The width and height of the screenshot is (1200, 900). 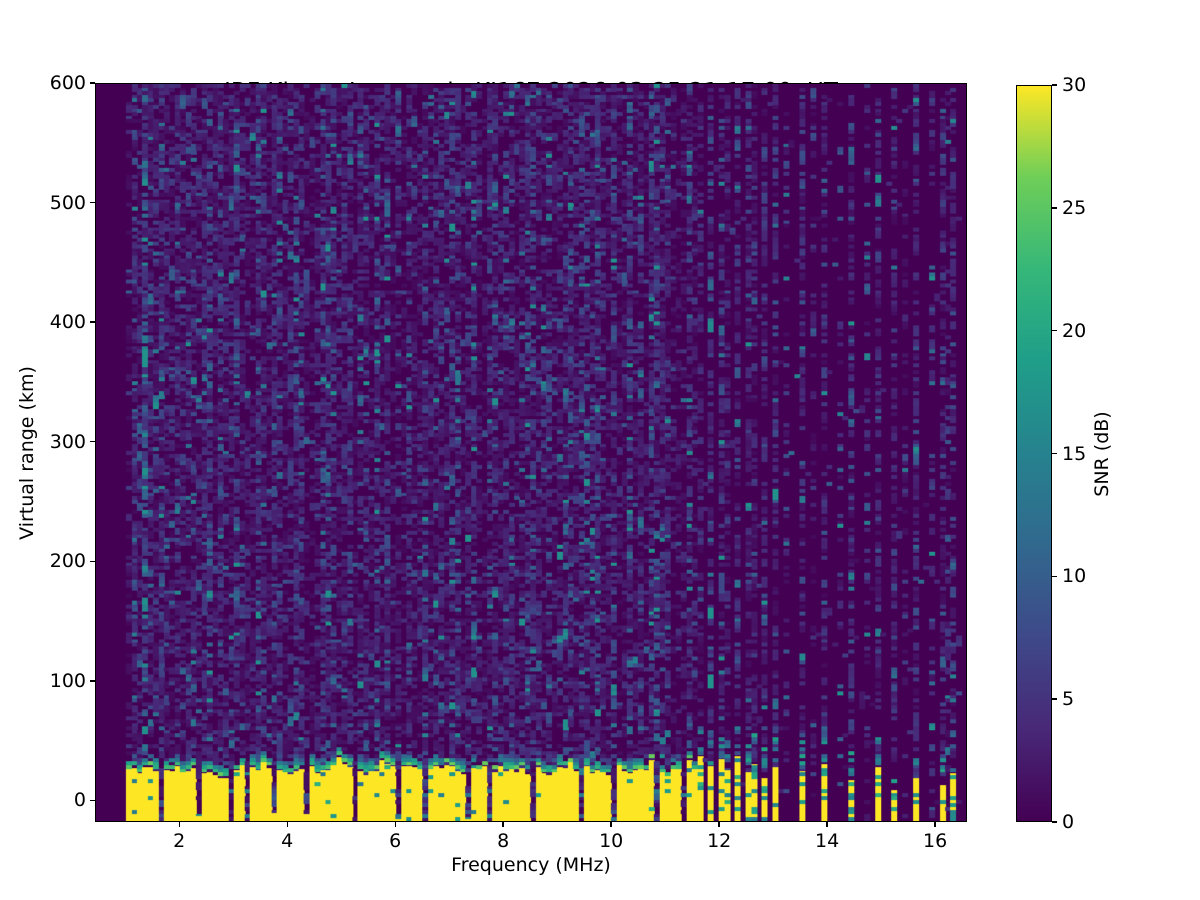 I want to click on colorbar-tick-label: 5, so click(x=1068, y=699).